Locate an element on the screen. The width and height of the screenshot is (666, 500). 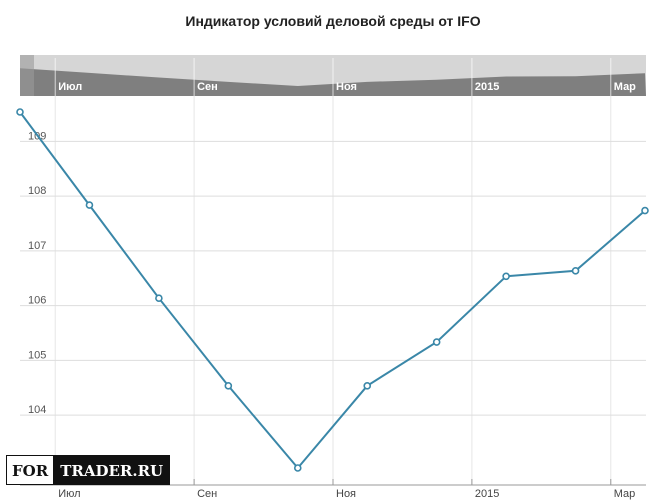
y-tick-label: 106 is located at coordinates (37, 301).